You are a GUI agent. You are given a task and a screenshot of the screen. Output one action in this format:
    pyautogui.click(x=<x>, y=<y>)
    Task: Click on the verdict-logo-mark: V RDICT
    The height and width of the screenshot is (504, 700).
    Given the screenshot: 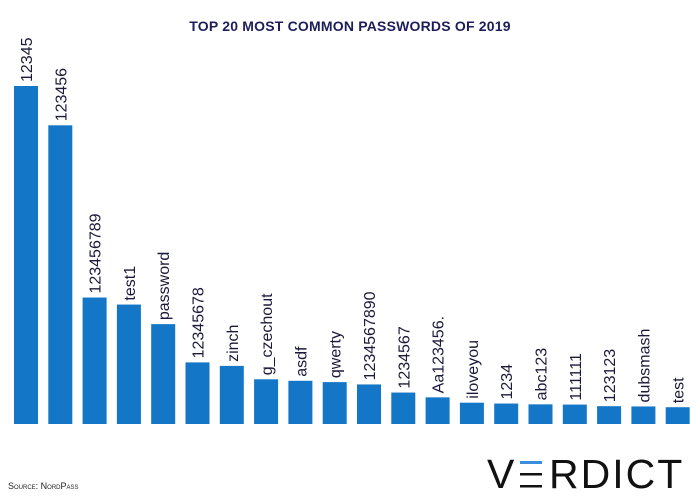 What is the action you would take?
    pyautogui.click(x=585, y=474)
    